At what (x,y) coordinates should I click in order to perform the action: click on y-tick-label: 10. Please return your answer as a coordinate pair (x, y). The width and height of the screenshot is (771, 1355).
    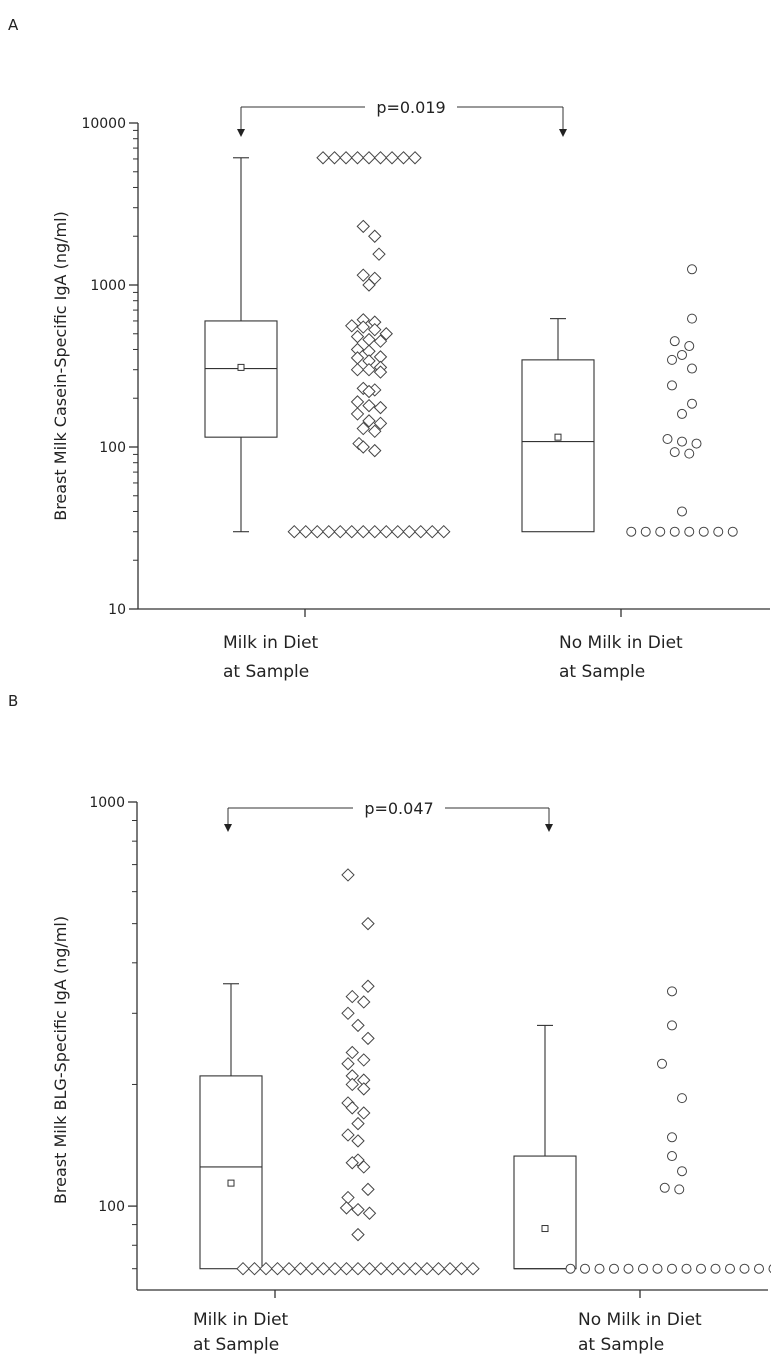
    Looking at the image, I should click on (117, 610).